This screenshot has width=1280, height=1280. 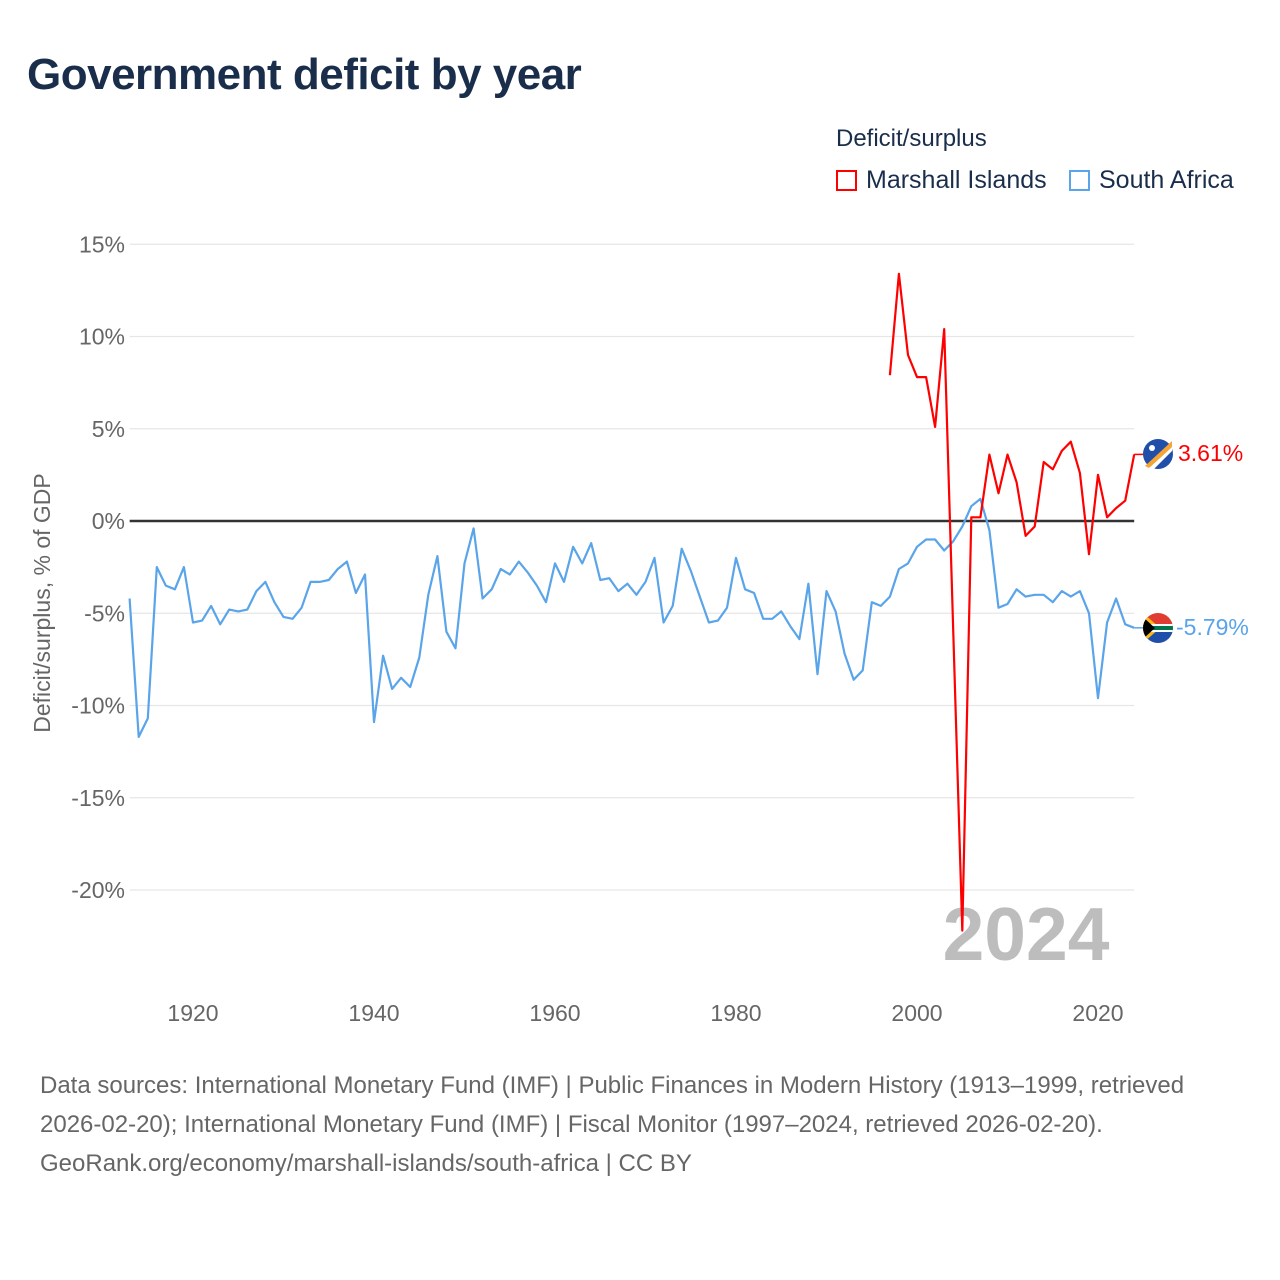 I want to click on year-watermark: 2024, so click(x=1026, y=934).